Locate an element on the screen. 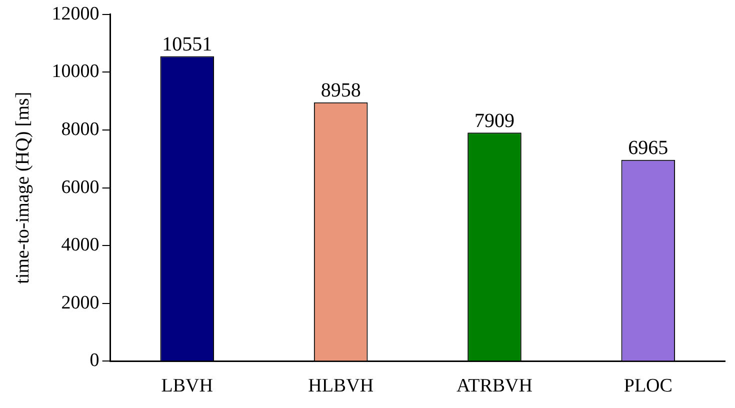 This screenshot has width=735, height=408. data-label: 6965 is located at coordinates (648, 148).